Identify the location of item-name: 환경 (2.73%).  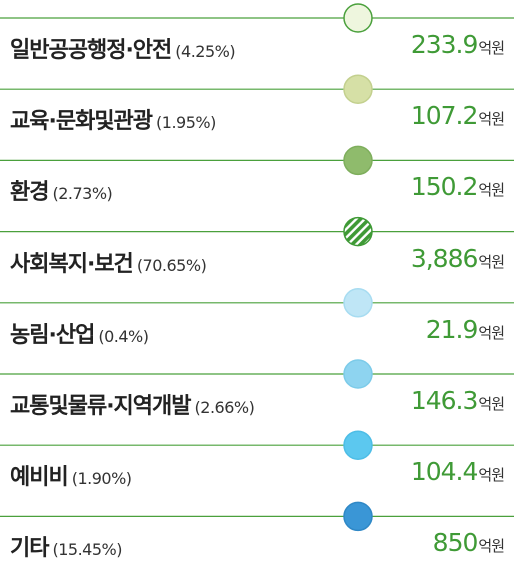
(61, 190).